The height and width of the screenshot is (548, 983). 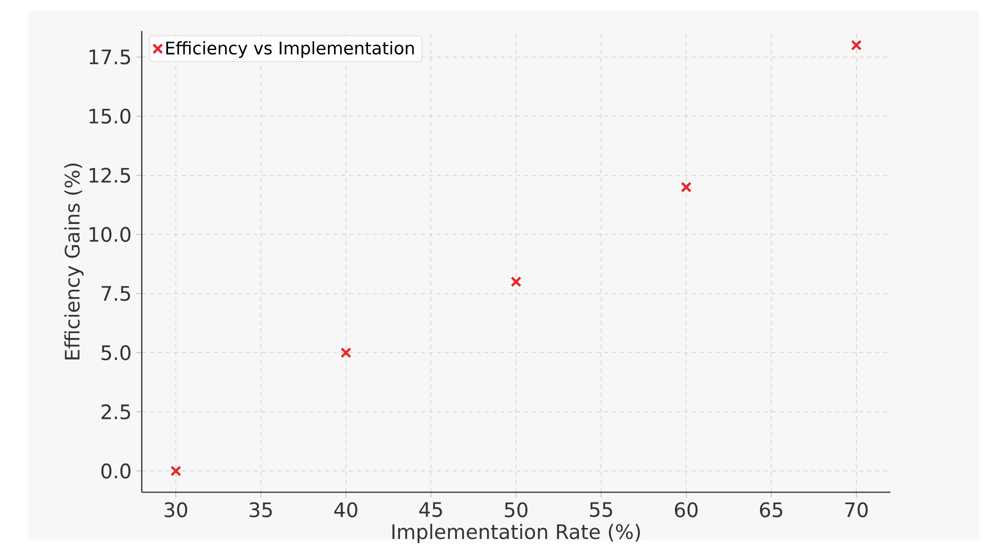 What do you see at coordinates (176, 510) in the screenshot?
I see `x-tick-label: 30` at bounding box center [176, 510].